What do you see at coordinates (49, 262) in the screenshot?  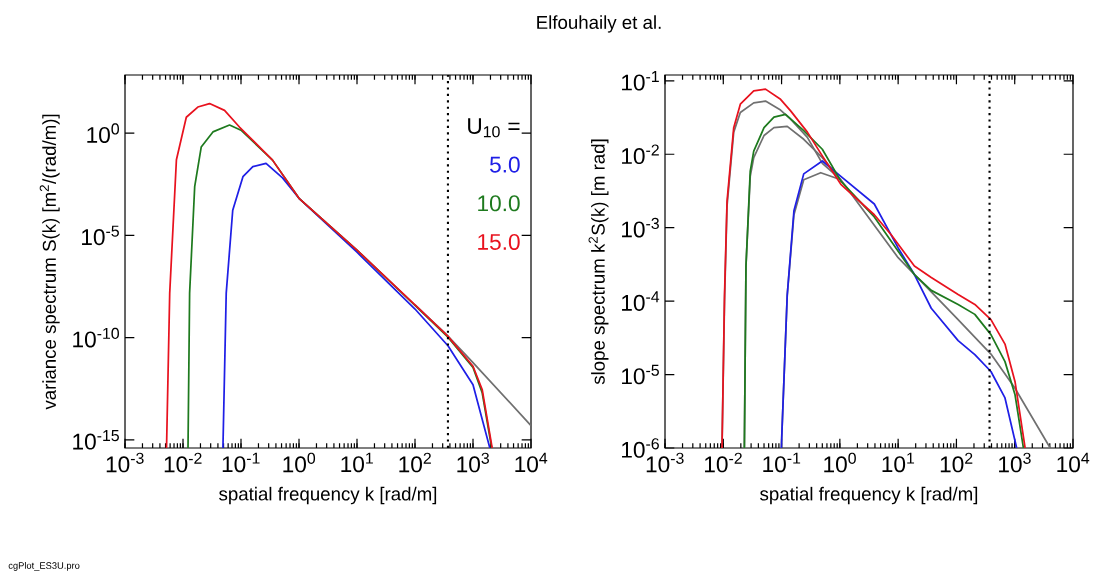 I see `y-axis-title: variance spectrum S(k) [m$^{2}$/(rad/m)]` at bounding box center [49, 262].